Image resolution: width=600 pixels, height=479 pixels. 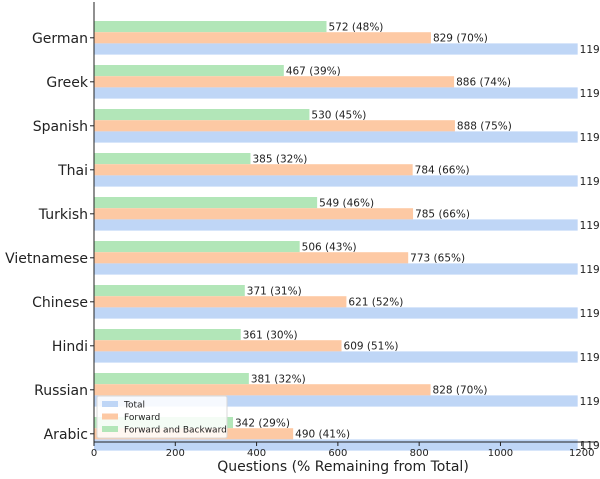 I want to click on x-axis-label: Questions (% Remaining from Total), so click(x=343, y=467).